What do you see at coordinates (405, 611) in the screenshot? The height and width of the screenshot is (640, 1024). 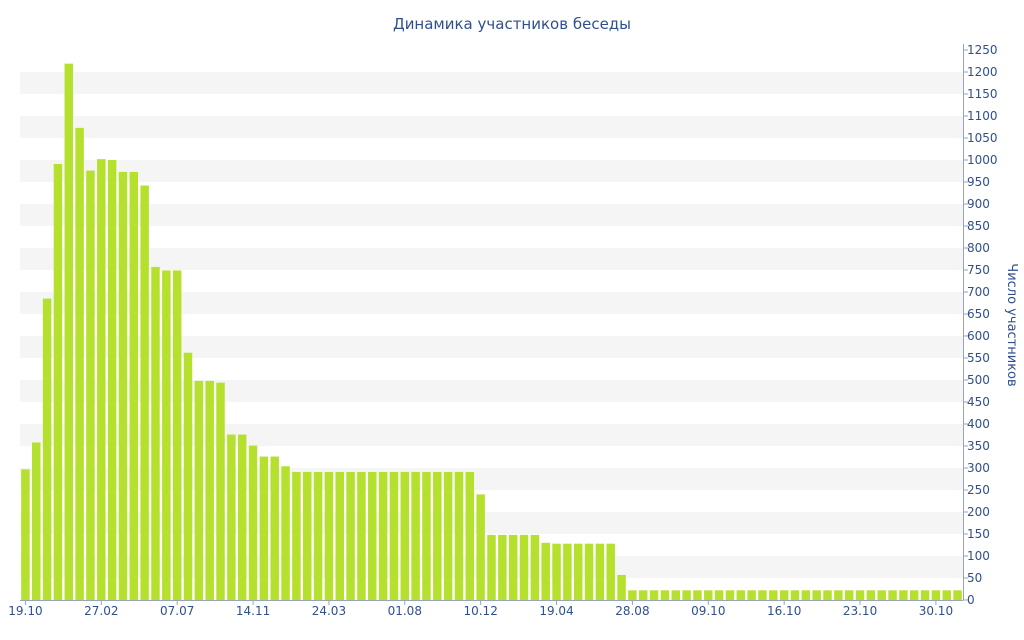 I see `x-tick-label: 01.08` at bounding box center [405, 611].